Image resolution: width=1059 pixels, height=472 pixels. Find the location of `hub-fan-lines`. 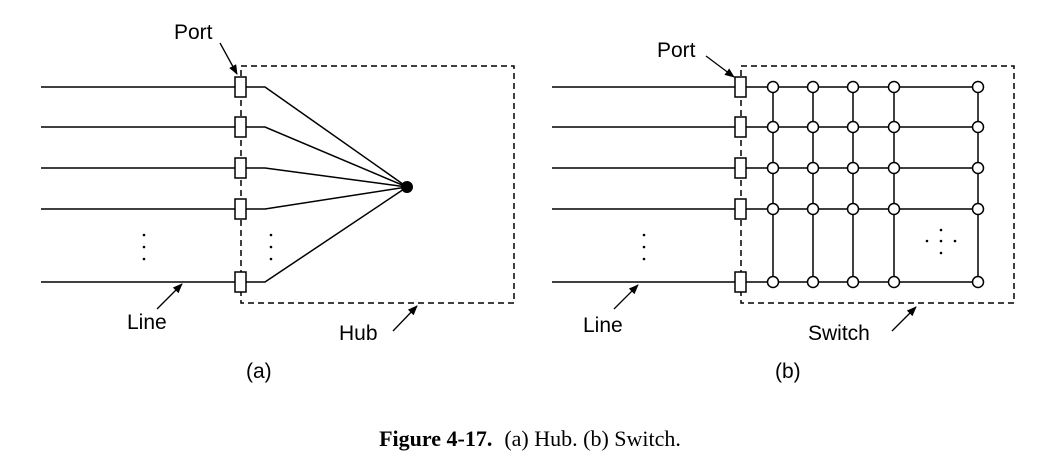

hub-fan-lines is located at coordinates (327, 184).